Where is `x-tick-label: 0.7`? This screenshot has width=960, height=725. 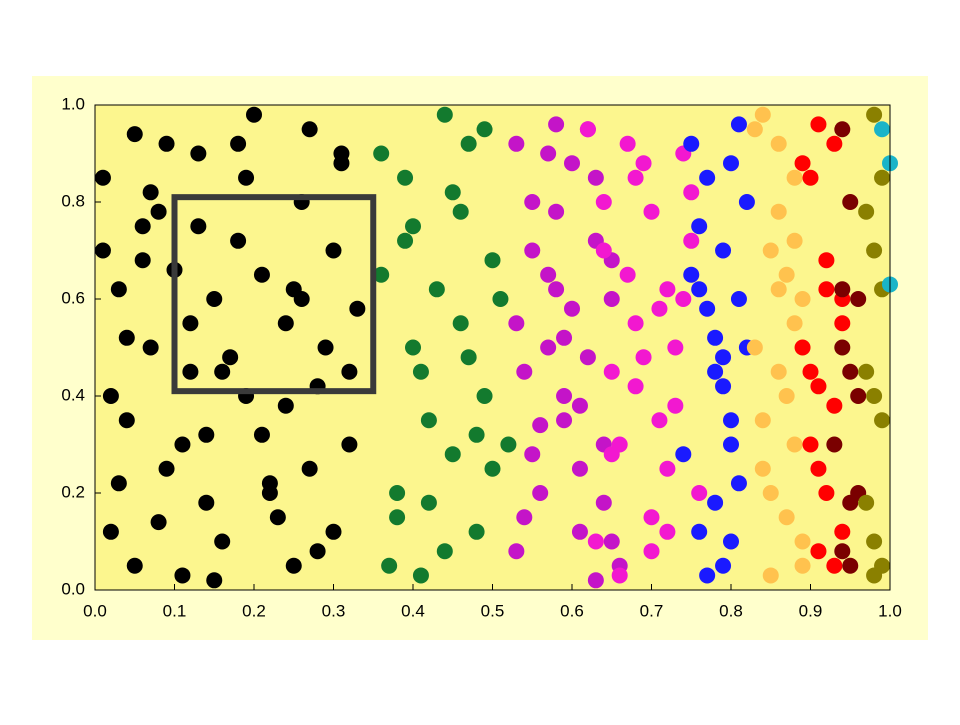 x-tick-label: 0.7 is located at coordinates (652, 610).